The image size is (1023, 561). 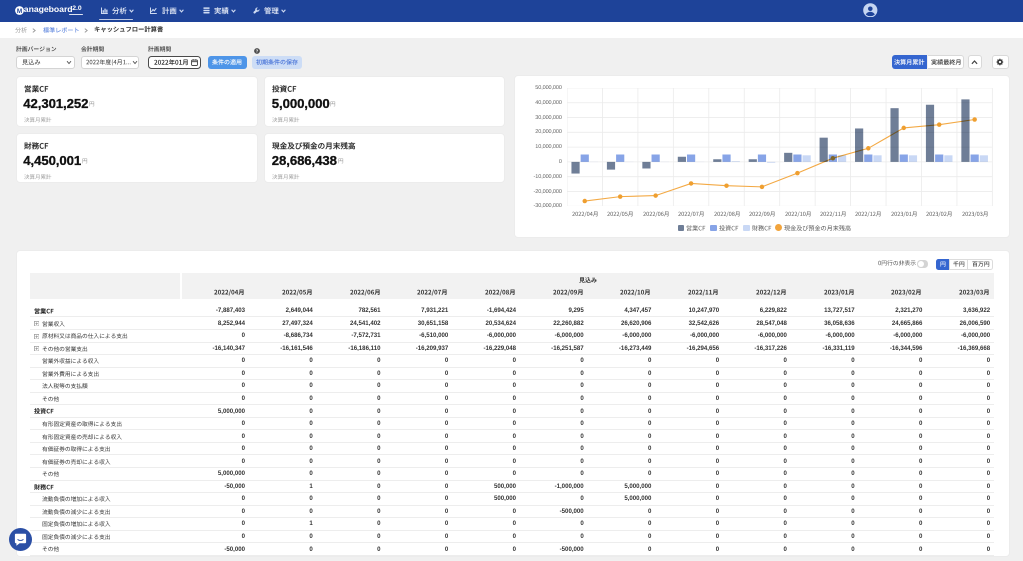 I want to click on svg-text: M, so click(x=18, y=11).